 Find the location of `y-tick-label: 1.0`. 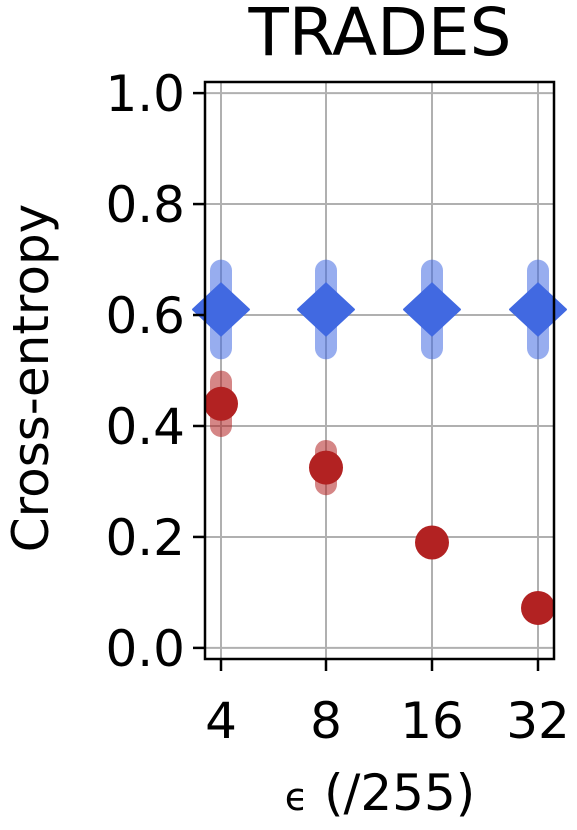

y-tick-label: 1.0 is located at coordinates (145, 94).